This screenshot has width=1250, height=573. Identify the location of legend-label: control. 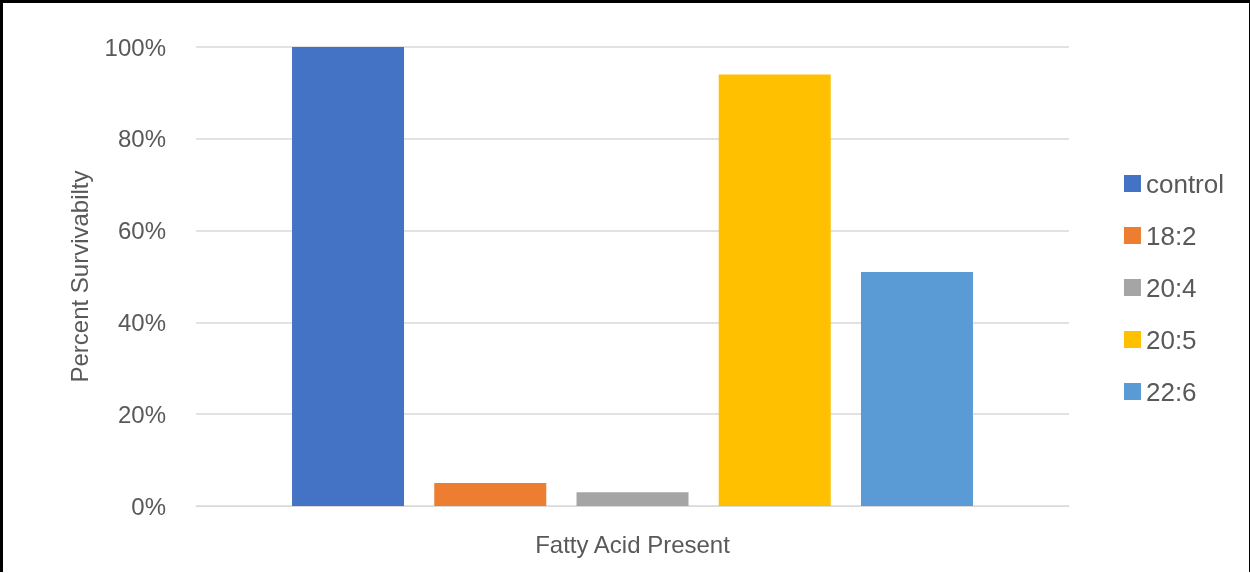
(1185, 183).